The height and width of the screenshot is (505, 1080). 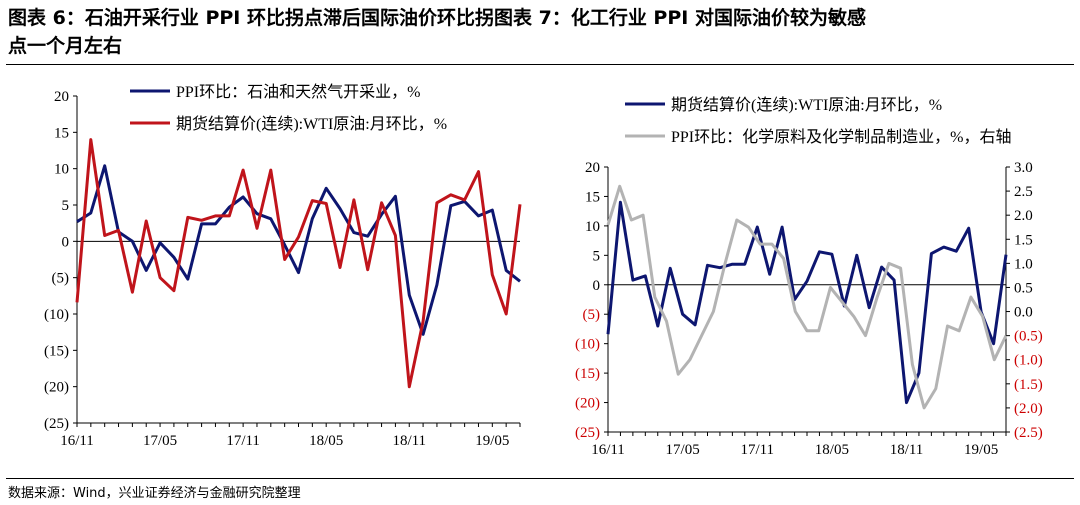 I want to click on chart1-legend-1-label: PPI环比：石油和天然气开采业，%, so click(x=298, y=92).